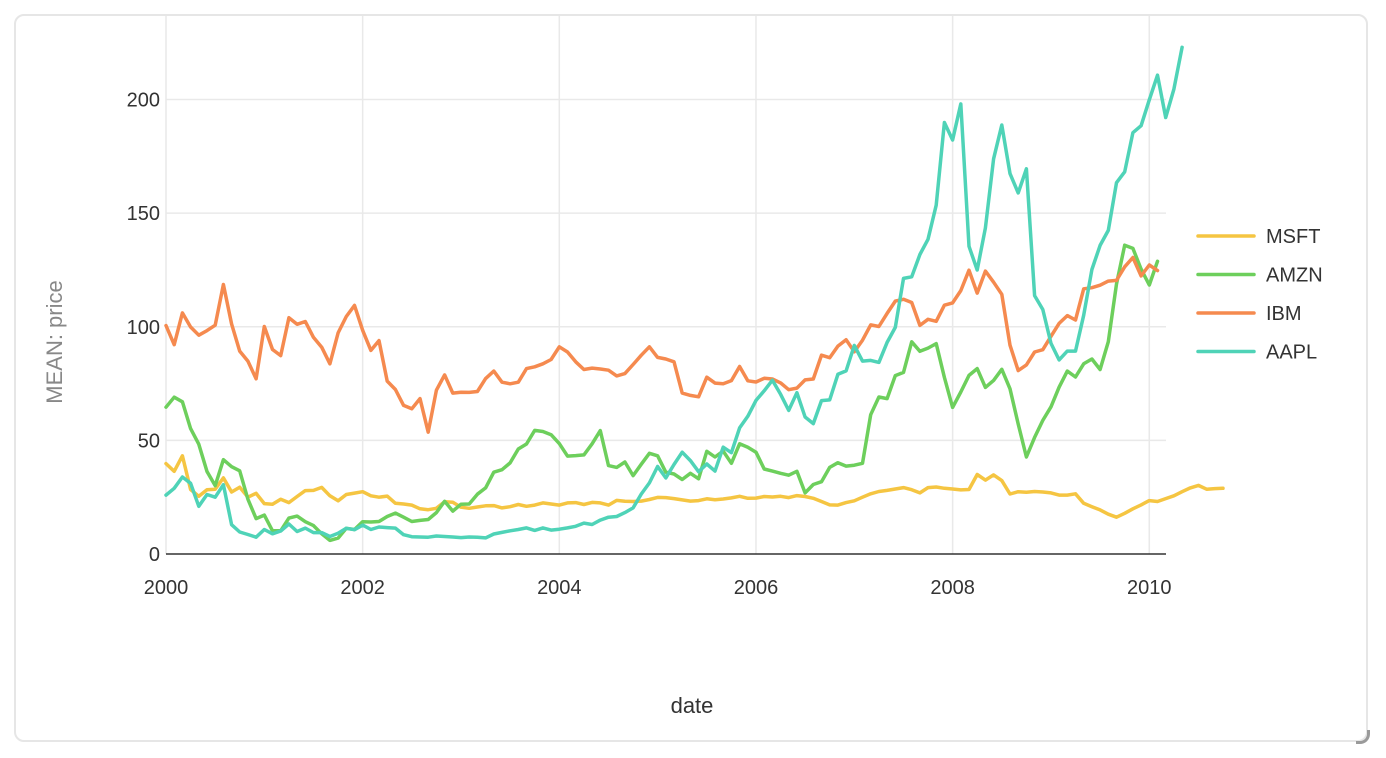  I want to click on x-tick-label: 2004, so click(559, 588).